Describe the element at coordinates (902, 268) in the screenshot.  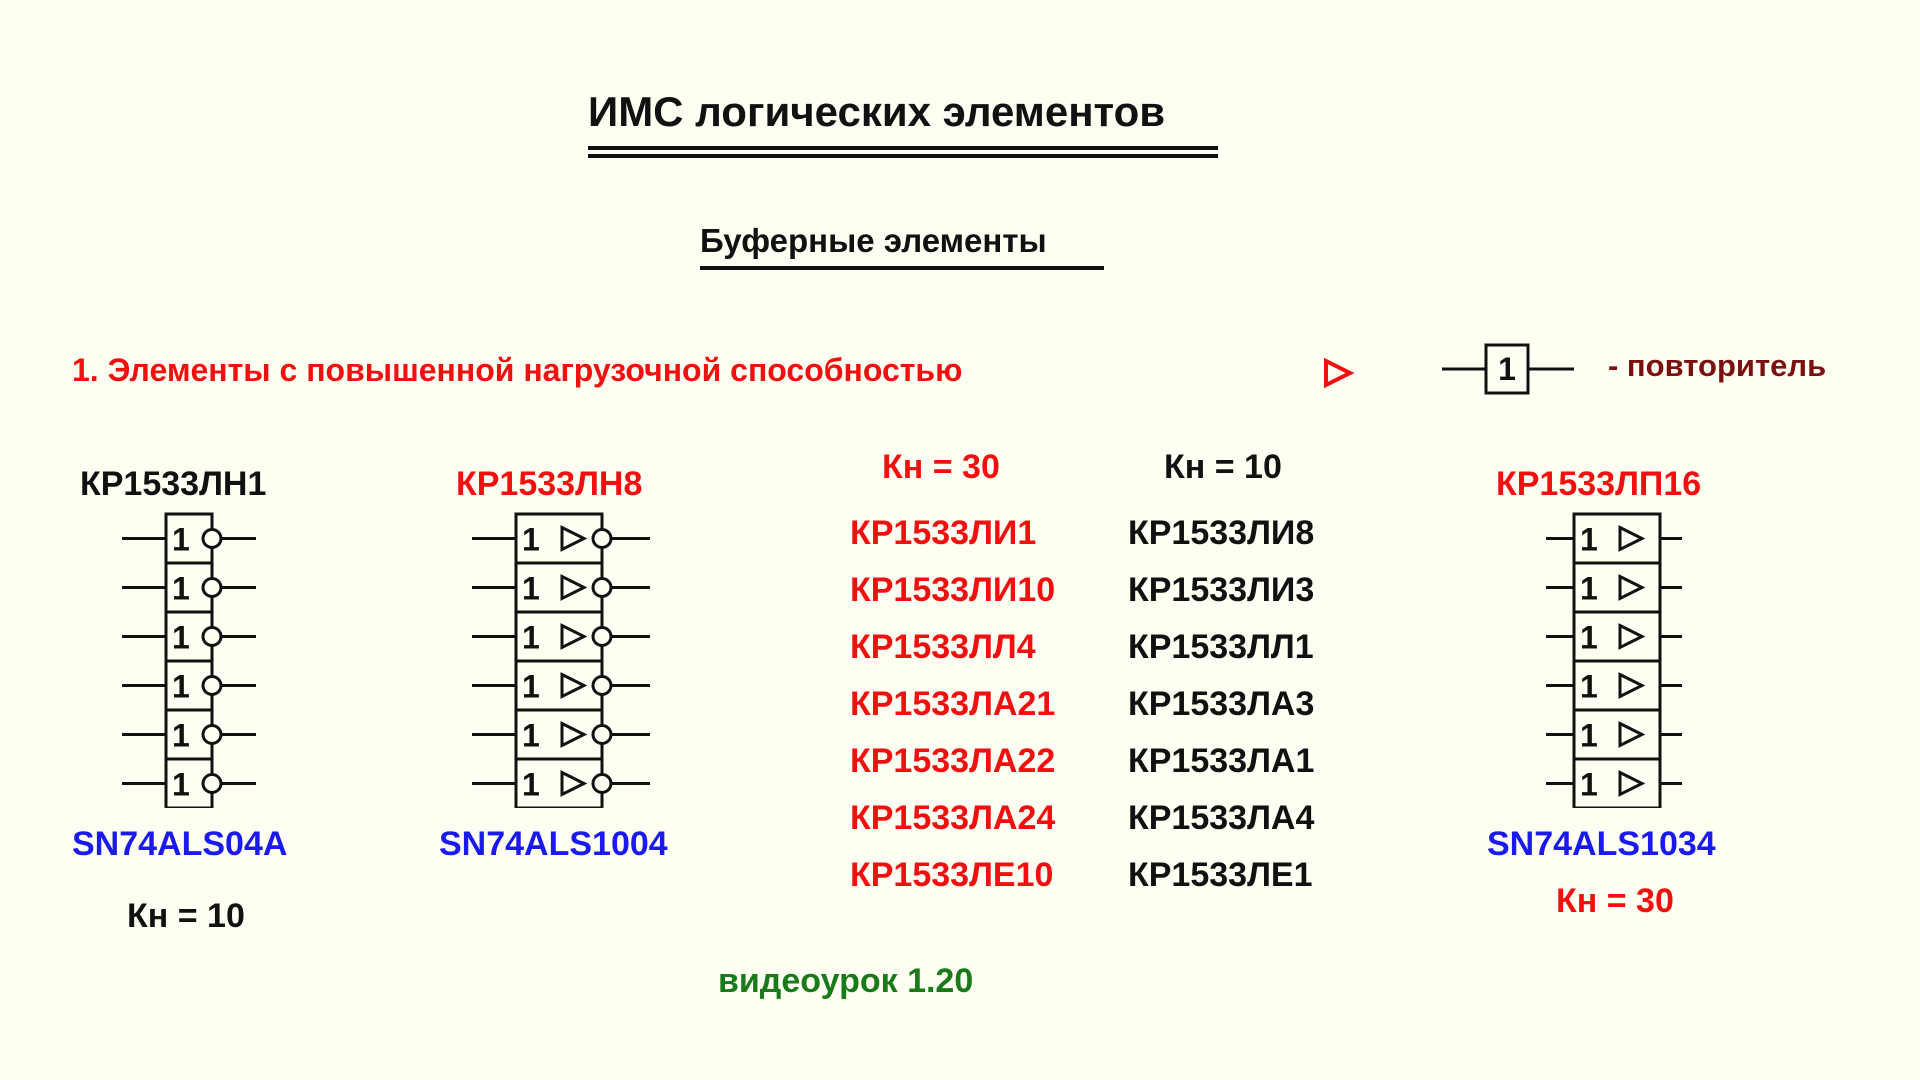
I see `subtitle-underline` at that location.